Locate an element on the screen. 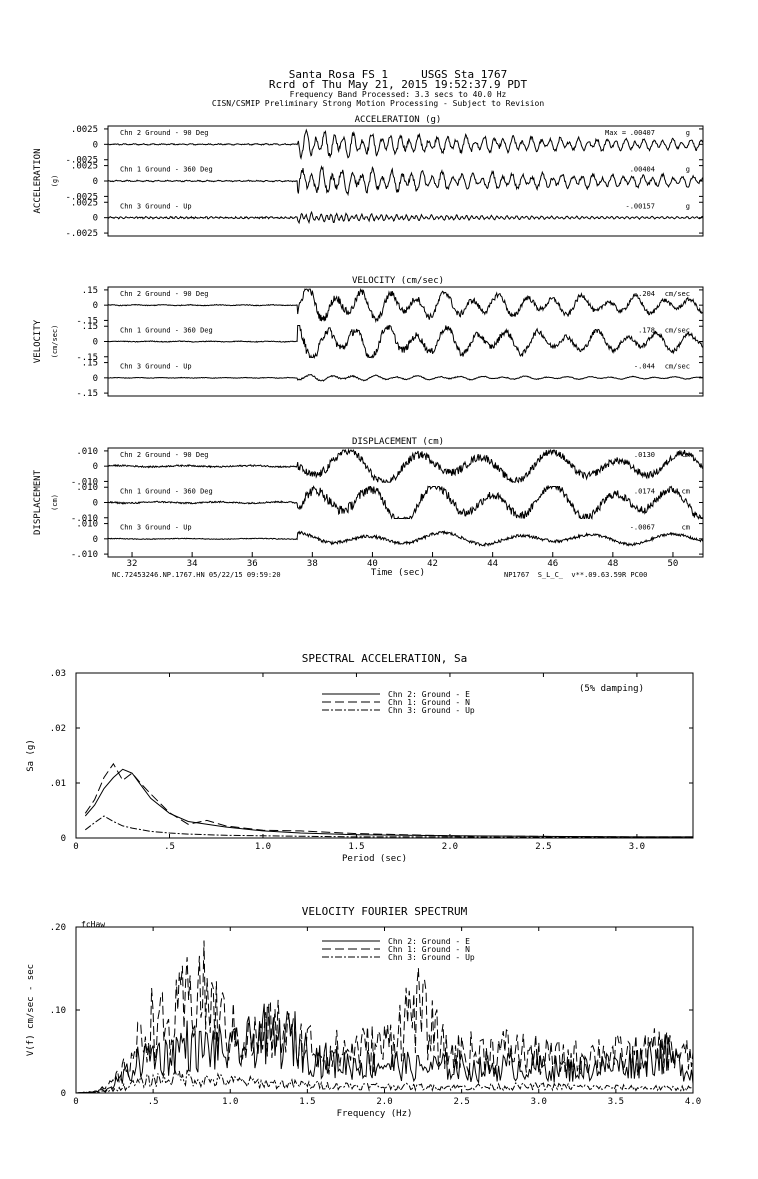 The height and width of the screenshot is (1179, 758). time-tick-label: 38 is located at coordinates (312, 564).